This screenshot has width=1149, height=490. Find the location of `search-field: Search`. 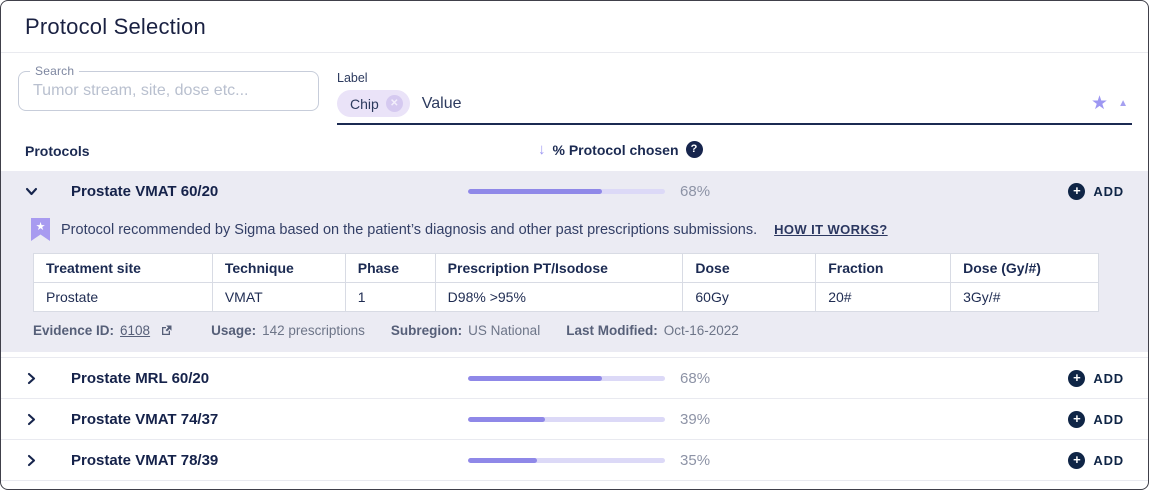

search-field: Search is located at coordinates (168, 87).